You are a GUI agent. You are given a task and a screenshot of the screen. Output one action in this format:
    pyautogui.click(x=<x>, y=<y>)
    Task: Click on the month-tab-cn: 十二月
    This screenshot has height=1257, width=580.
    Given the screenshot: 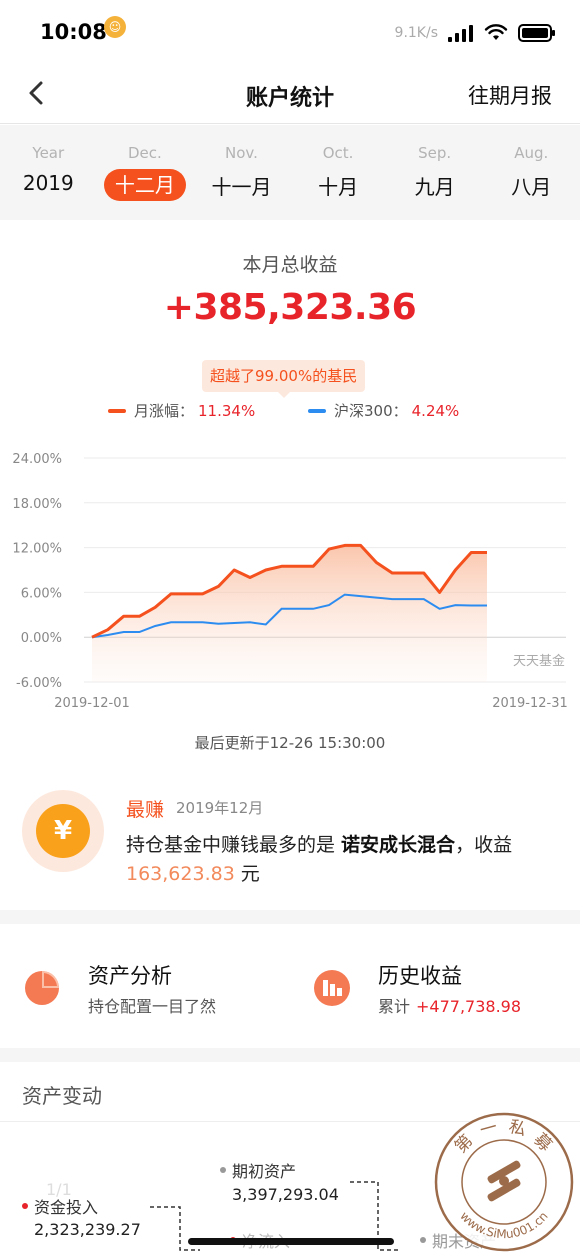 What is the action you would take?
    pyautogui.click(x=145, y=185)
    